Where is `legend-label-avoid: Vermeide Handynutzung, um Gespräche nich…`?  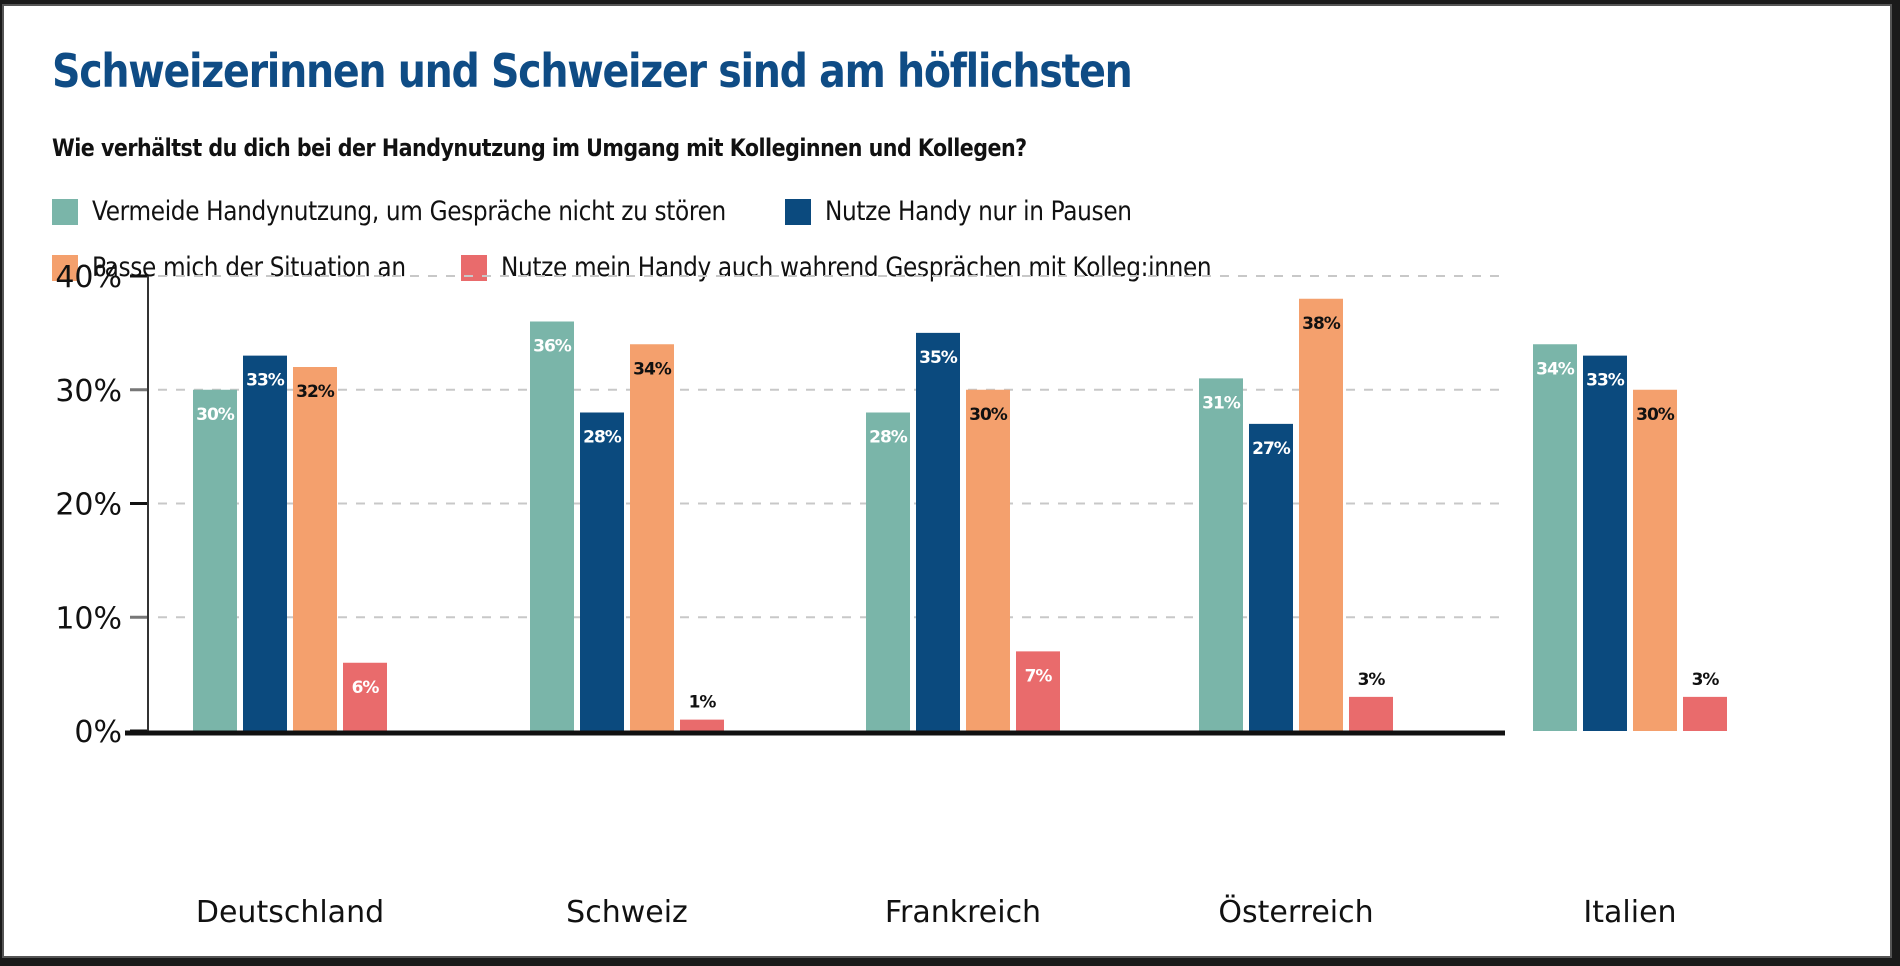 legend-label-avoid: Vermeide Handynutzung, um Gespräche nich… is located at coordinates (409, 211).